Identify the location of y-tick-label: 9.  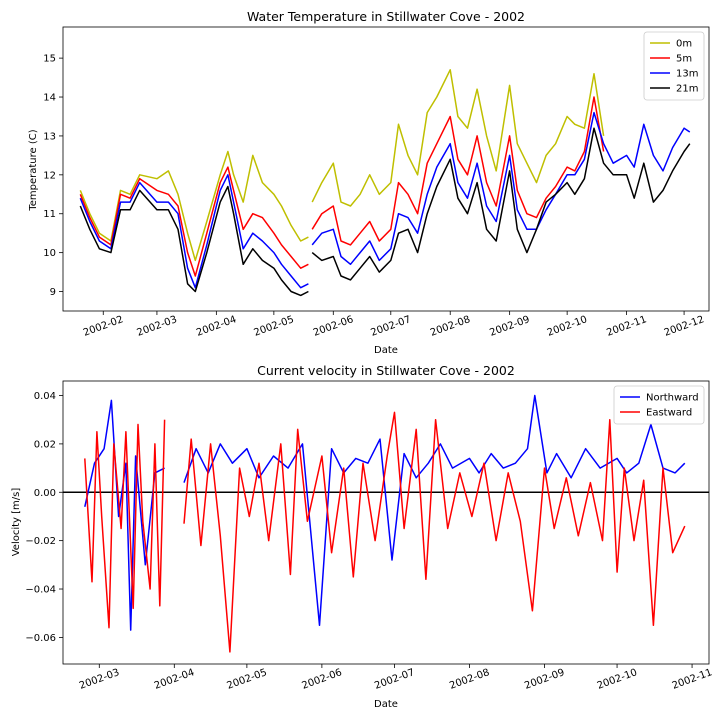
(53, 292).